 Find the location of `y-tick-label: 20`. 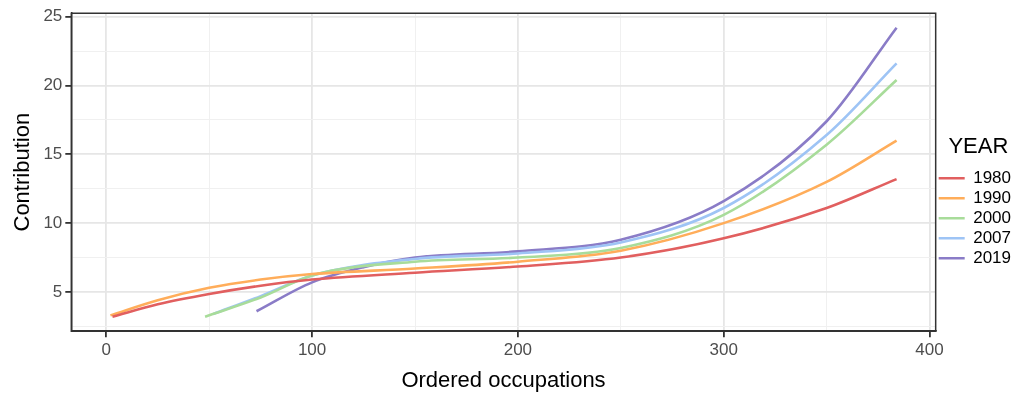

y-tick-label: 20 is located at coordinates (53, 85).